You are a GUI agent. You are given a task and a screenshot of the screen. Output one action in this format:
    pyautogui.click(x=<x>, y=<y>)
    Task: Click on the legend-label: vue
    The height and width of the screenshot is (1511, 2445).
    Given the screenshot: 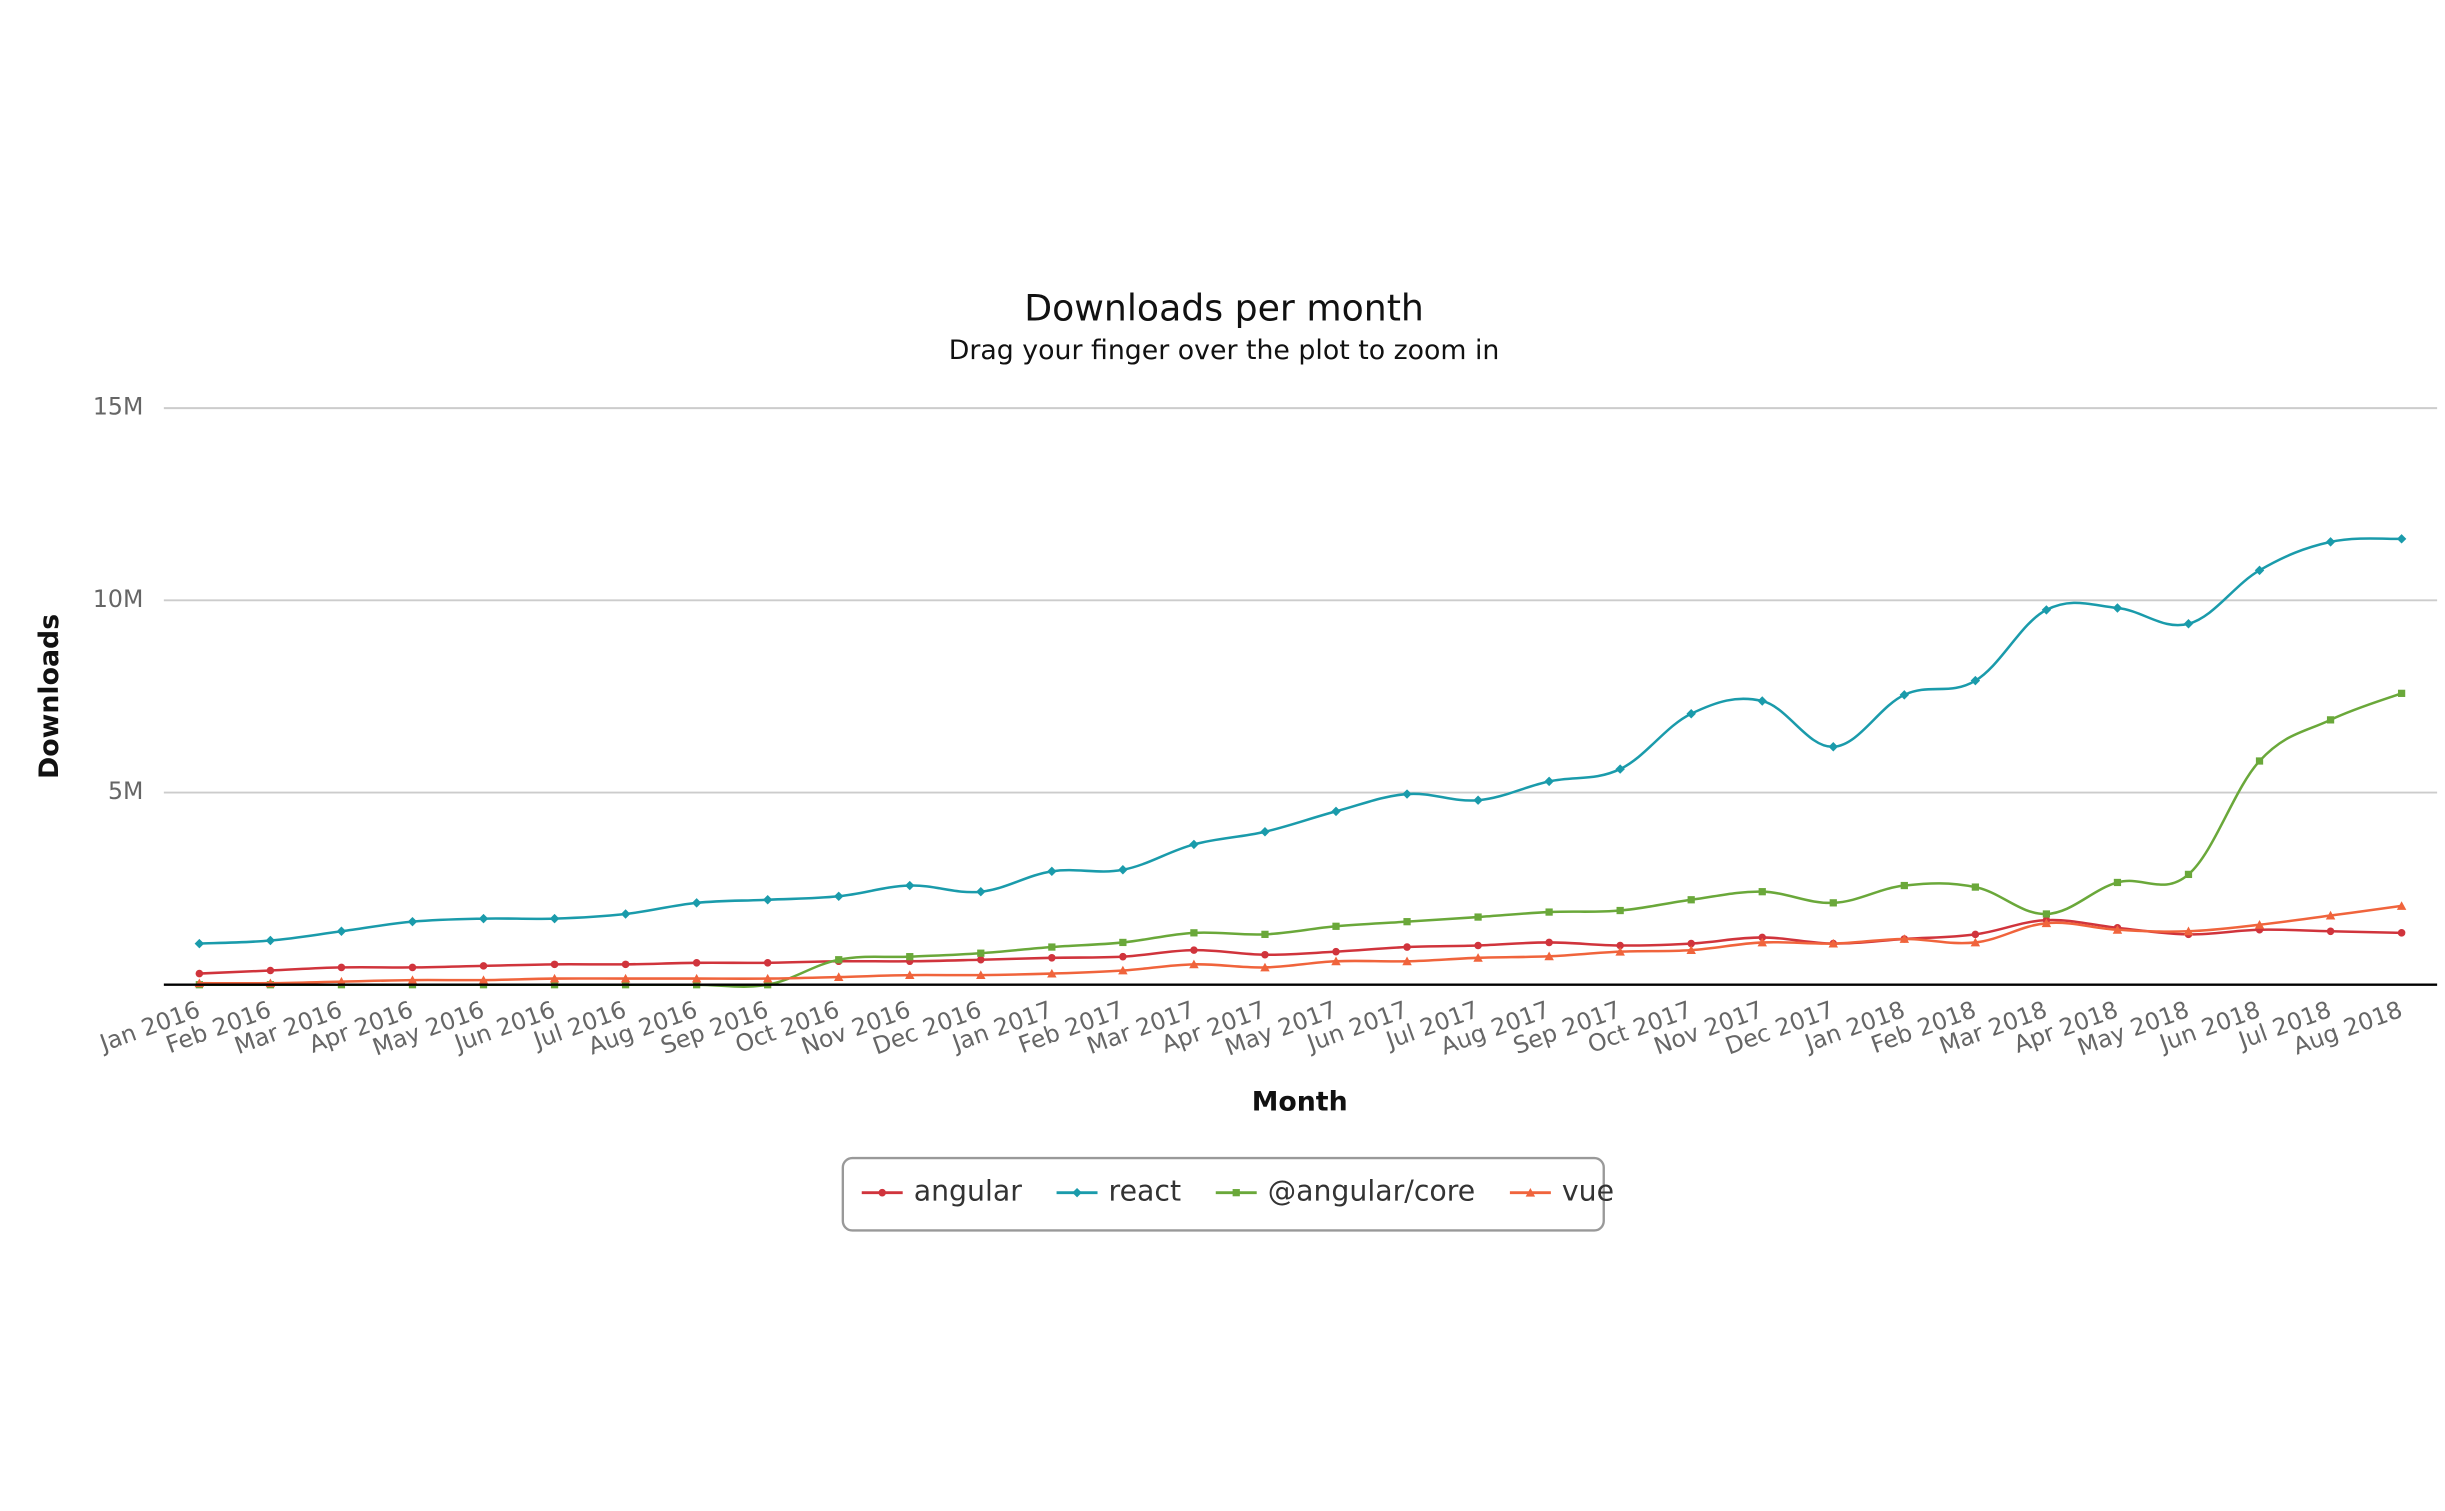 What is the action you would take?
    pyautogui.click(x=1588, y=1191)
    